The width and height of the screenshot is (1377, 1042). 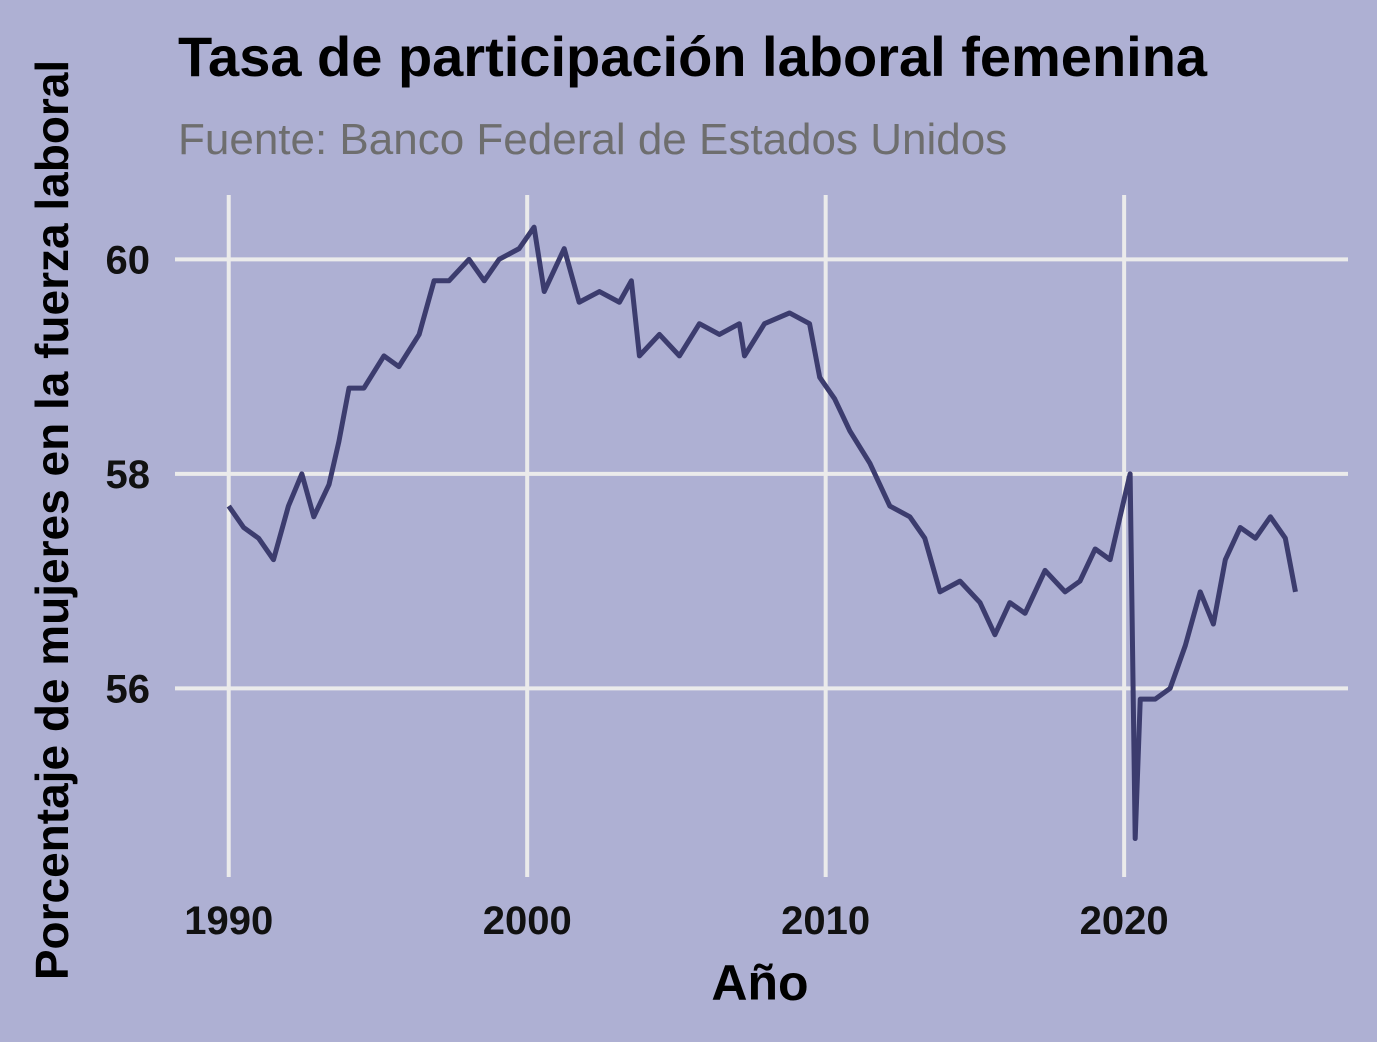 What do you see at coordinates (759, 983) in the screenshot?
I see `x-axis-label: Año` at bounding box center [759, 983].